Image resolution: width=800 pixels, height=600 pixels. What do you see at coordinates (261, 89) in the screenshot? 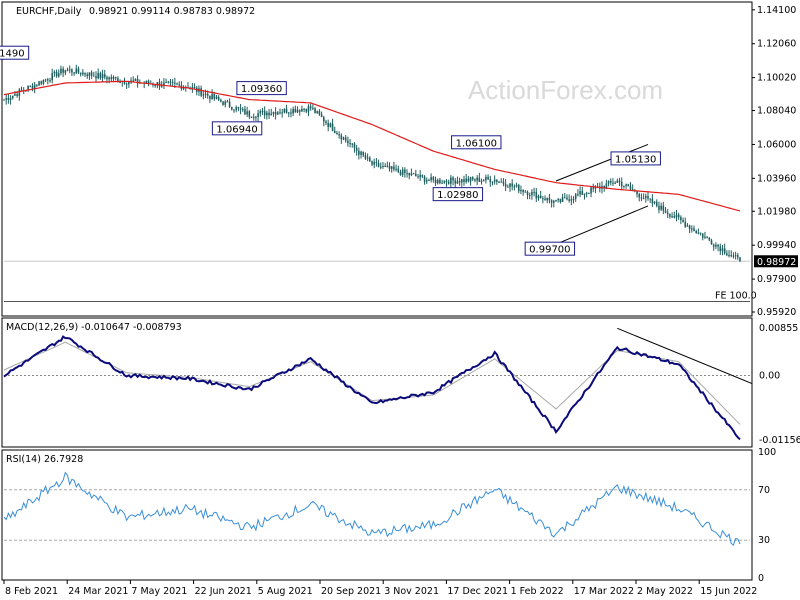
I see `price-annotation-label: 1.09360` at bounding box center [261, 89].